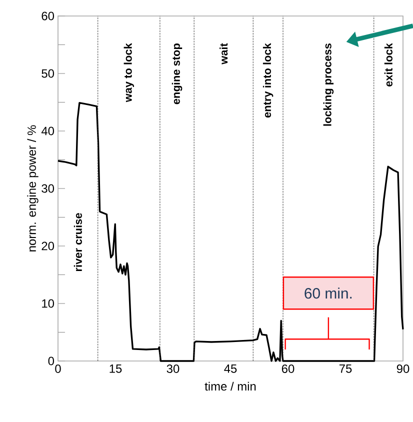  Describe the element at coordinates (51, 361) in the screenshot. I see `y-tick-label: 0` at that location.